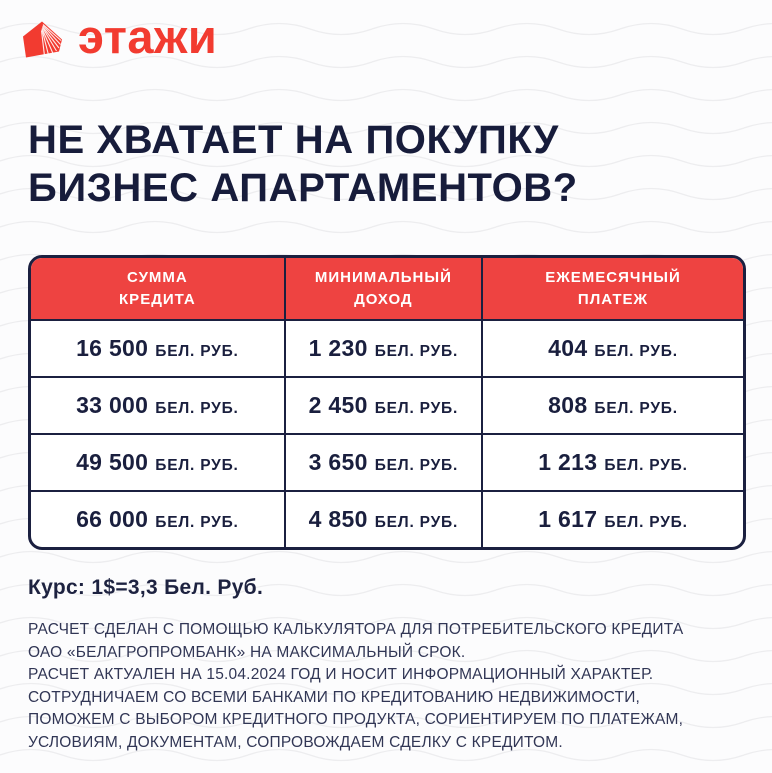  I want to click on table-cell: 404 БЕЛ. РУБ., so click(611, 347).